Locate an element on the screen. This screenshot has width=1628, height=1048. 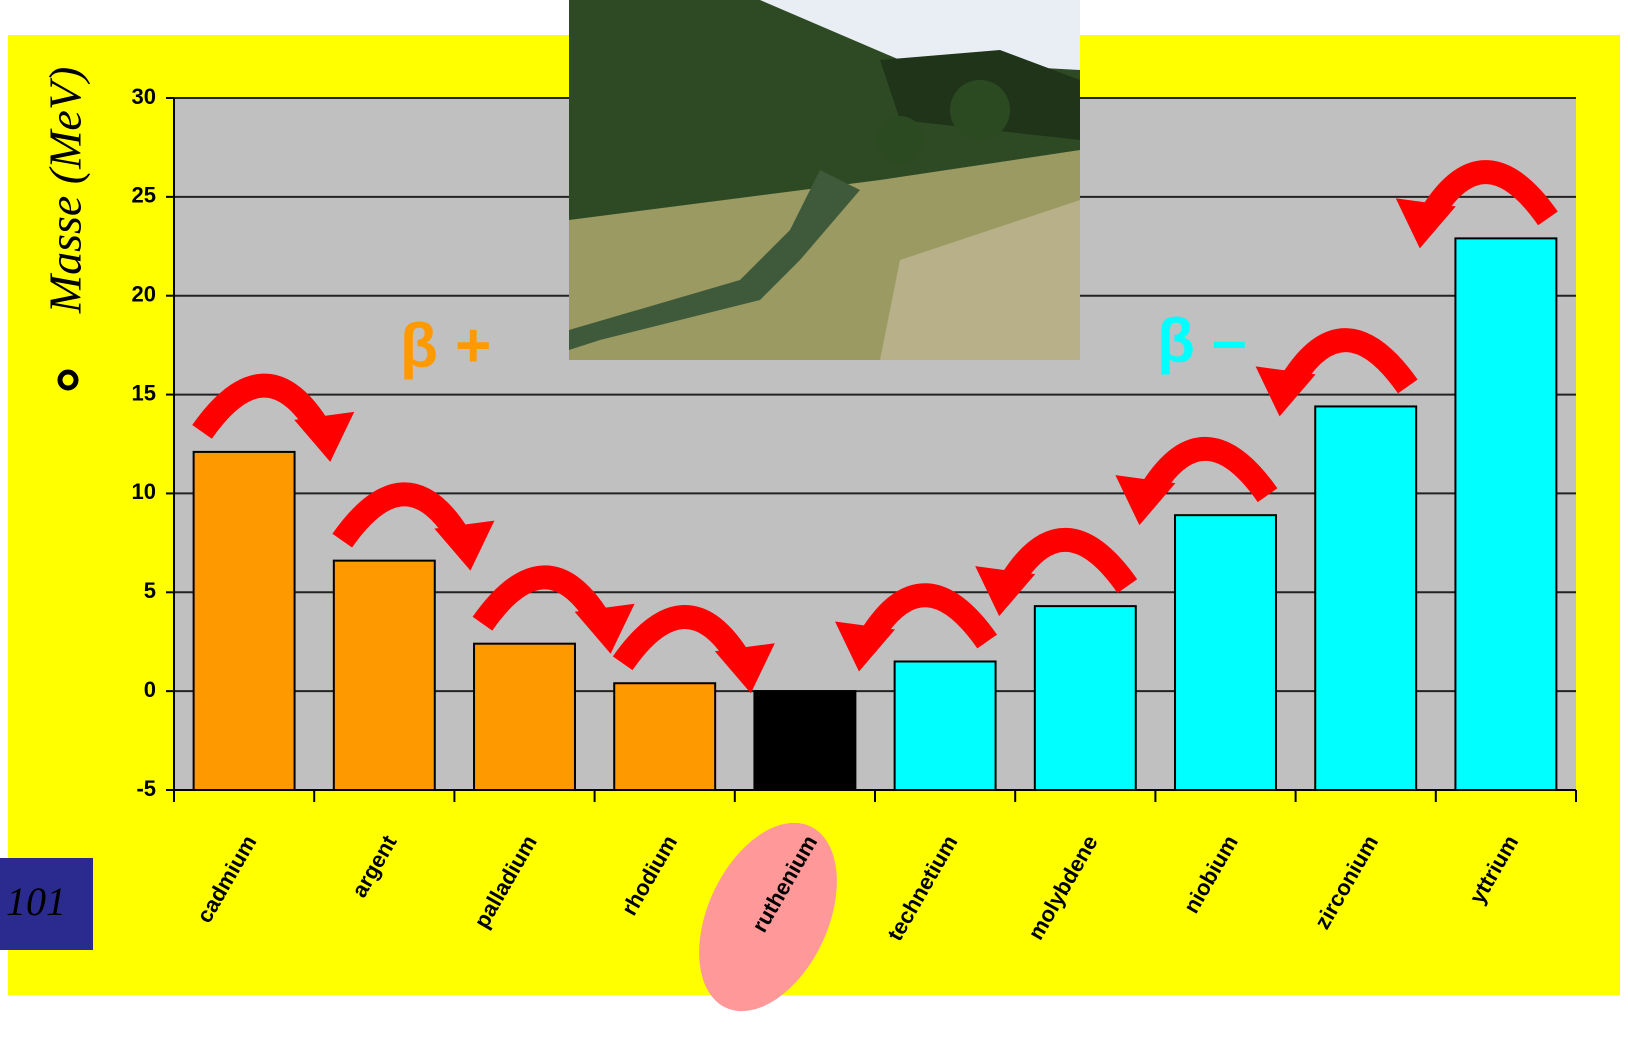
y-tick-label: 5 is located at coordinates (150, 590).